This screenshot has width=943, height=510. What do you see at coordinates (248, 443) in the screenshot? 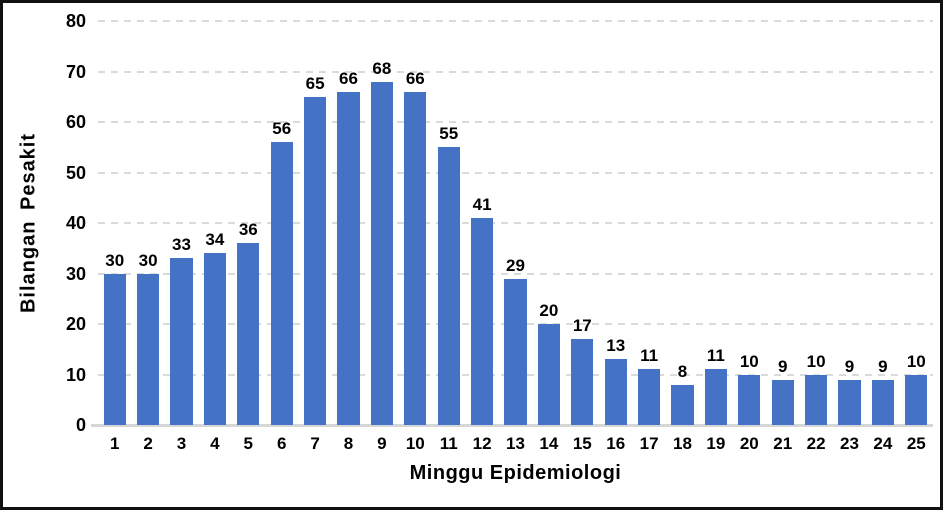
I see `x-tick-label: 5` at bounding box center [248, 443].